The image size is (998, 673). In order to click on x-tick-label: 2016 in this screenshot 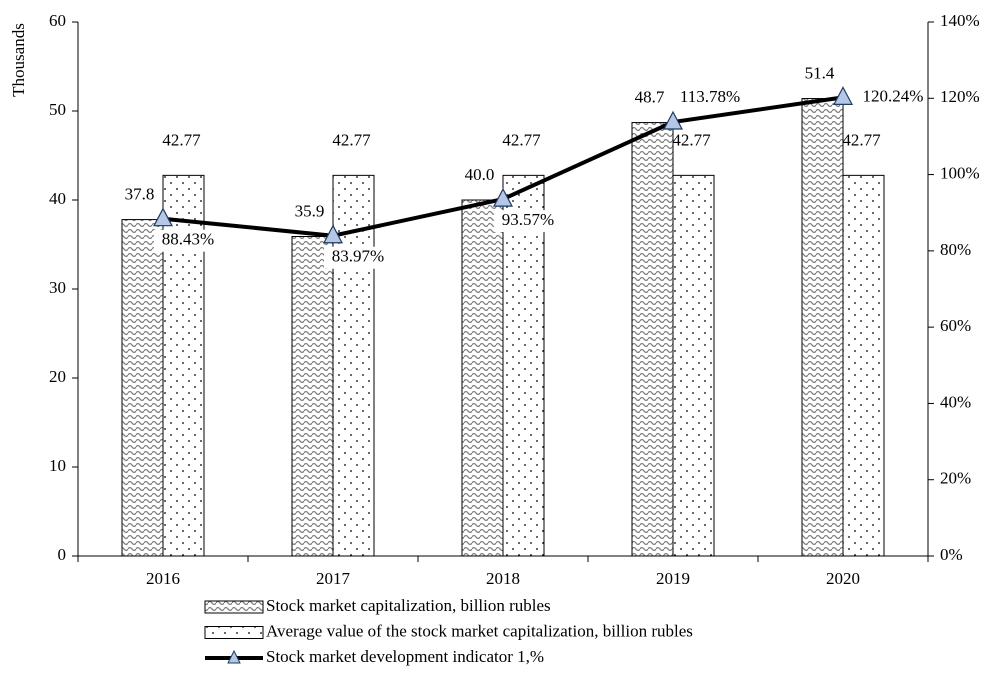, I will do `click(163, 578)`.